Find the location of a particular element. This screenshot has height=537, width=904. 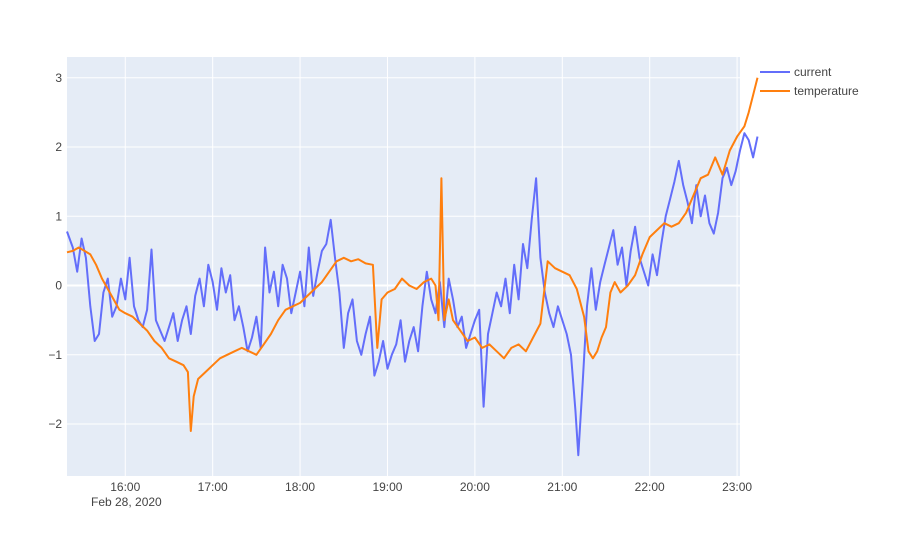

x-tick-label: 23:00 is located at coordinates (737, 487).